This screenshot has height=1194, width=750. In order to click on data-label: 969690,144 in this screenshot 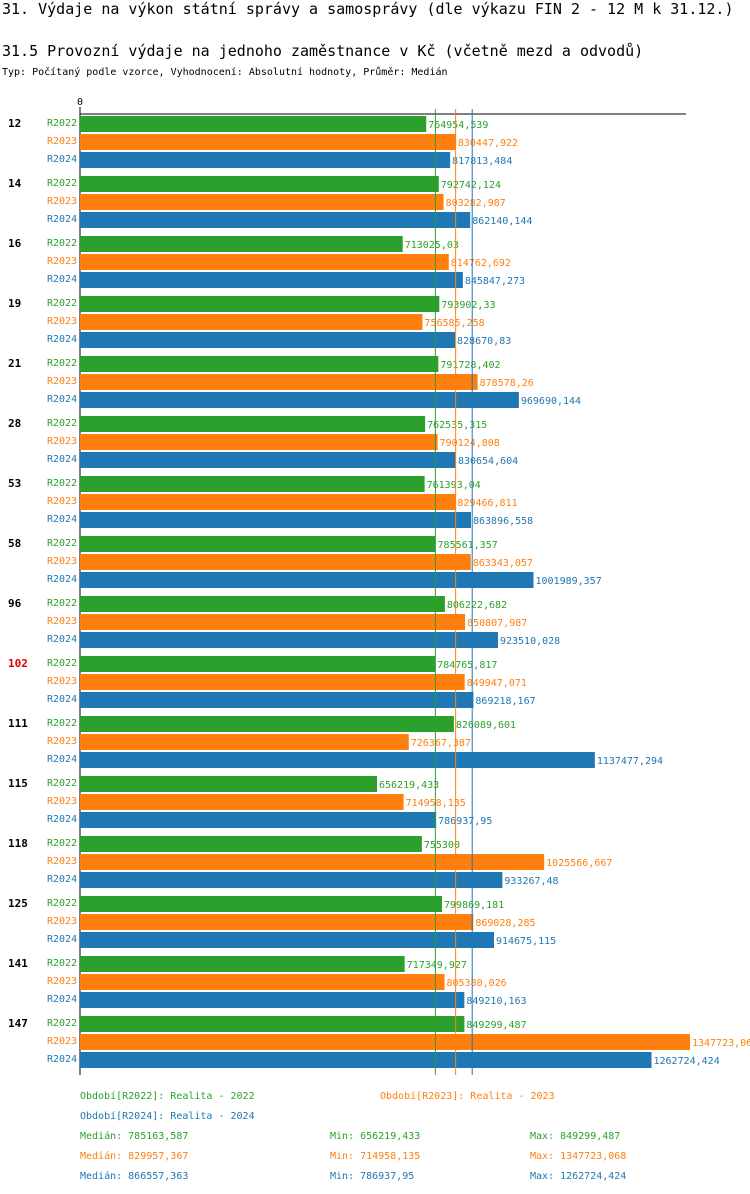, I will do `click(551, 401)`.